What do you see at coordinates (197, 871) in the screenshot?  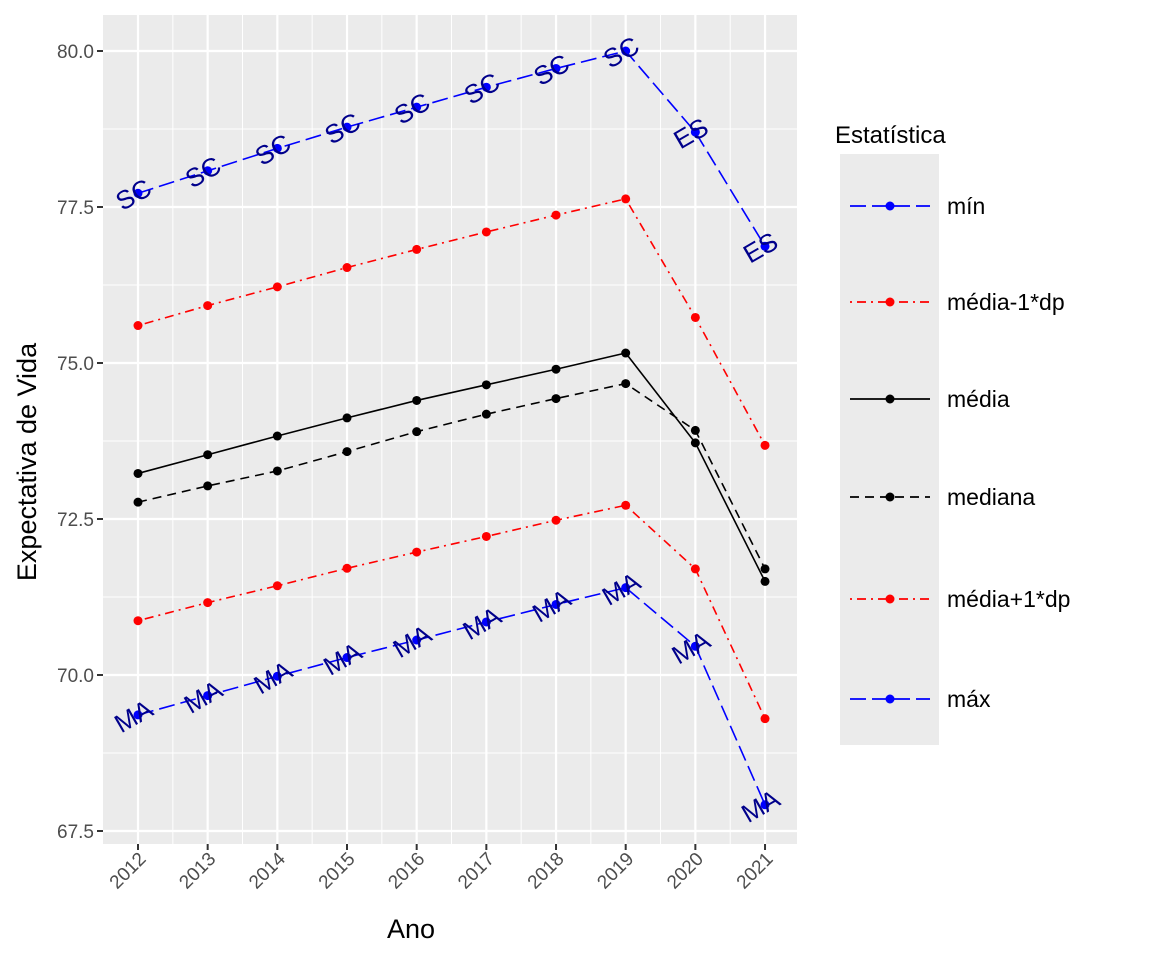 I see `x-tick-label: 2013` at bounding box center [197, 871].